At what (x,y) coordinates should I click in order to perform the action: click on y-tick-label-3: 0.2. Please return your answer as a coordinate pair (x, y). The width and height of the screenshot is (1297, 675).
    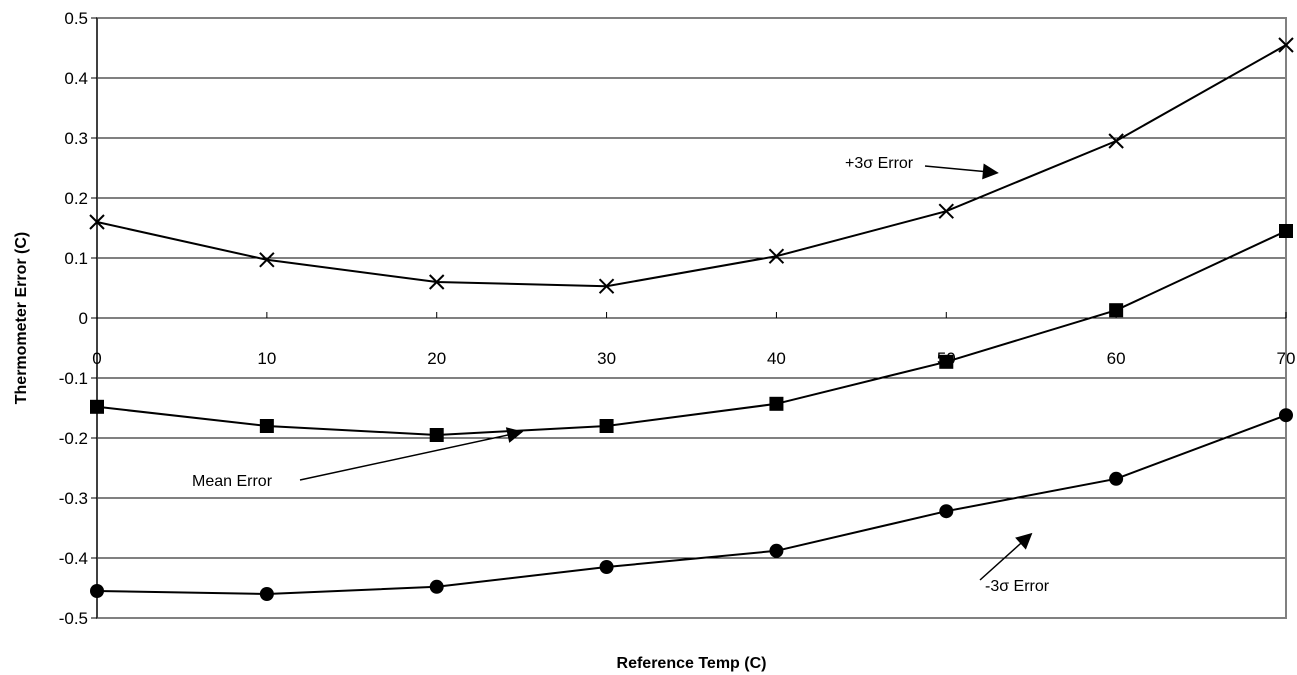
    Looking at the image, I should click on (76, 198).